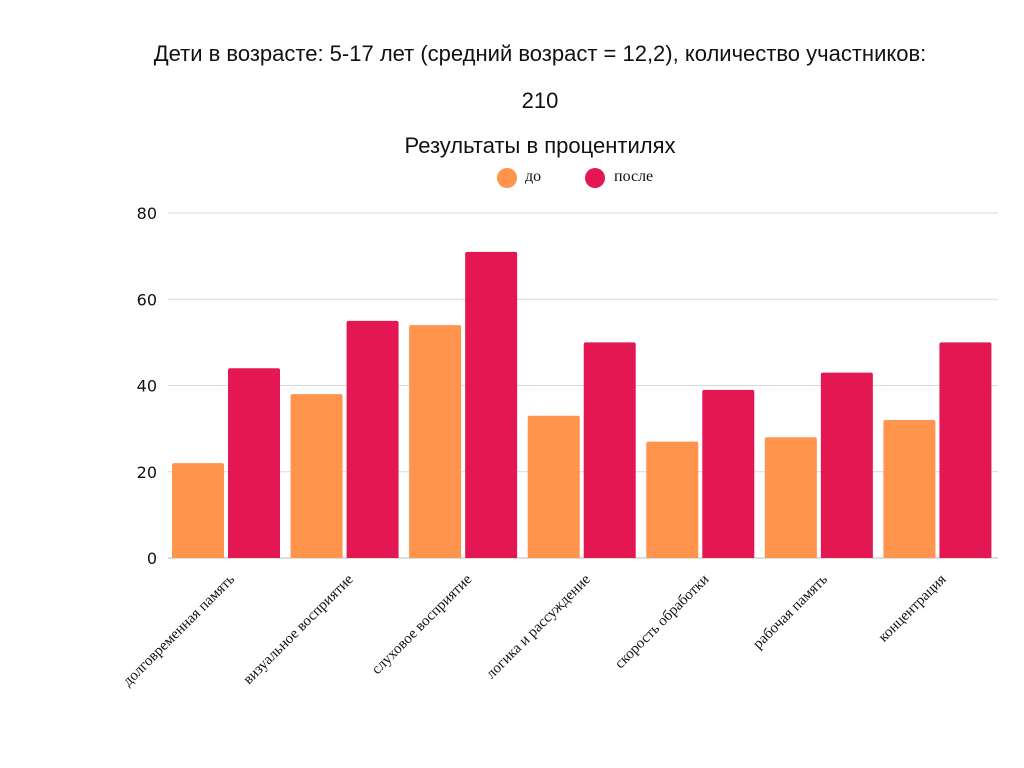  Describe the element at coordinates (575, 178) in the screenshot. I see `legend: до после` at that location.